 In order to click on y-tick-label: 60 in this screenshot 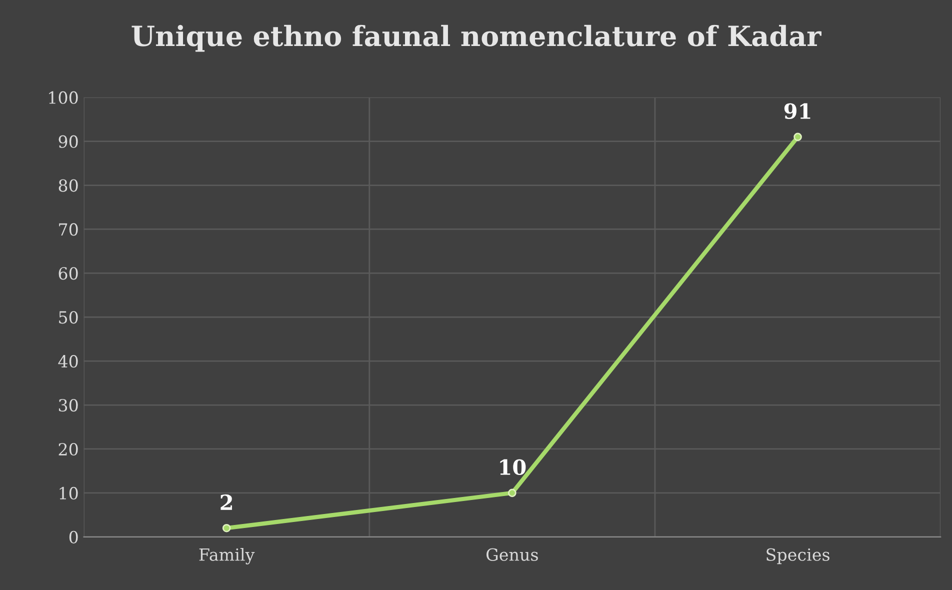, I will do `click(68, 273)`.